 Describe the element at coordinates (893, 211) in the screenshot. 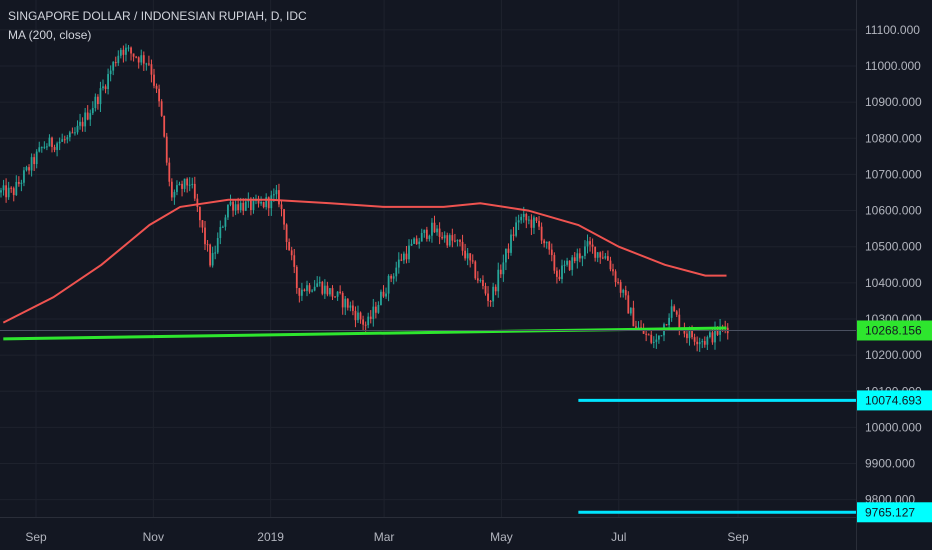

I see `y-tick-label: 10600.000` at that location.